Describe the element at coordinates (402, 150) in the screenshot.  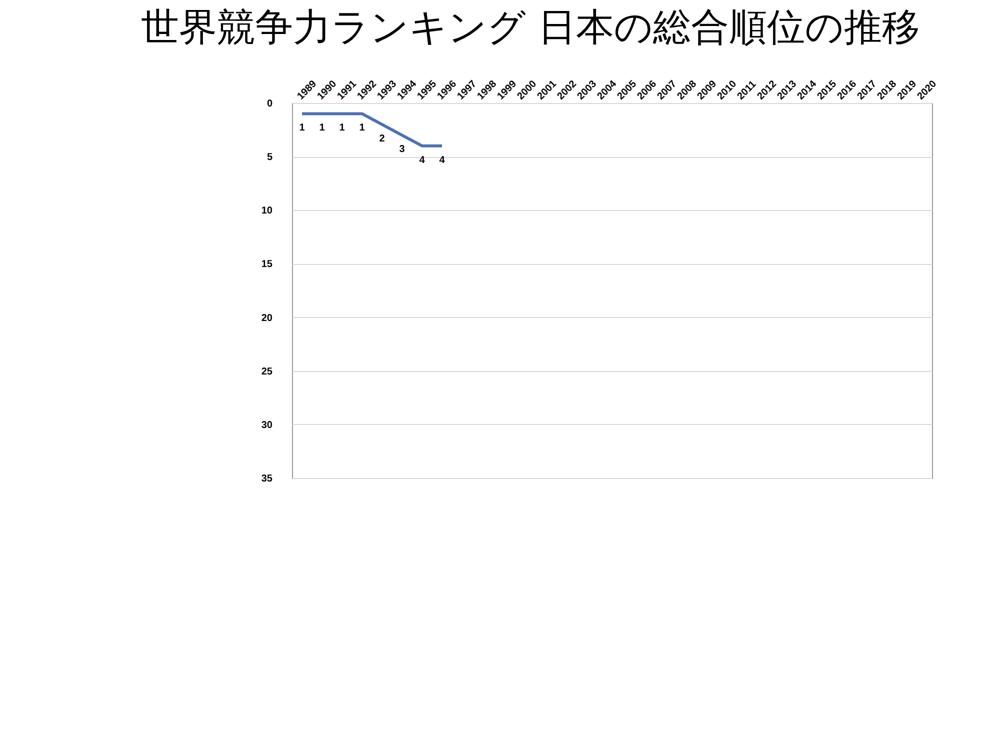
I see `data-label: 3` at that location.